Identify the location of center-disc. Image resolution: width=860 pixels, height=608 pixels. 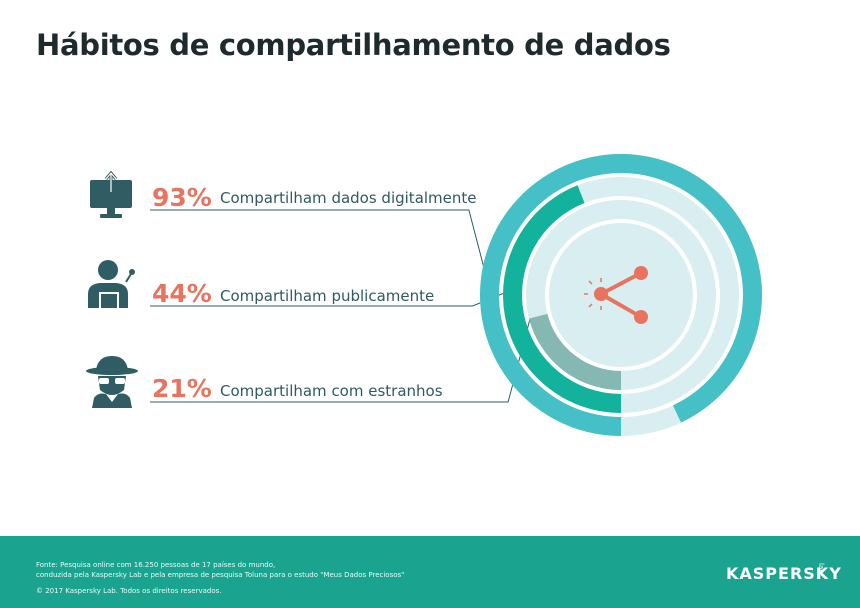
(621, 295).